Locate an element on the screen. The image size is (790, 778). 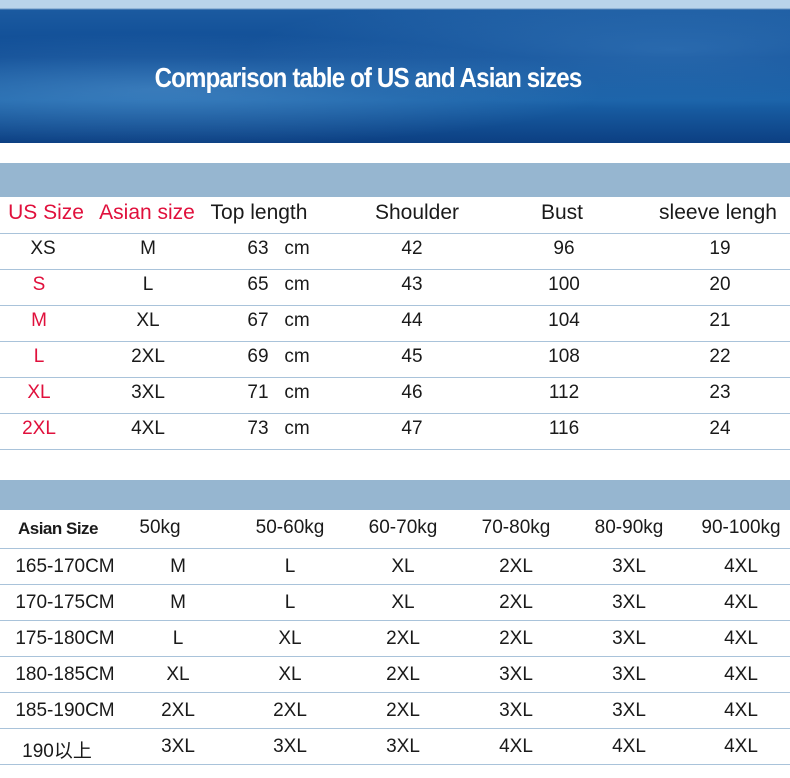
table-cell: 23 is located at coordinates (720, 392).